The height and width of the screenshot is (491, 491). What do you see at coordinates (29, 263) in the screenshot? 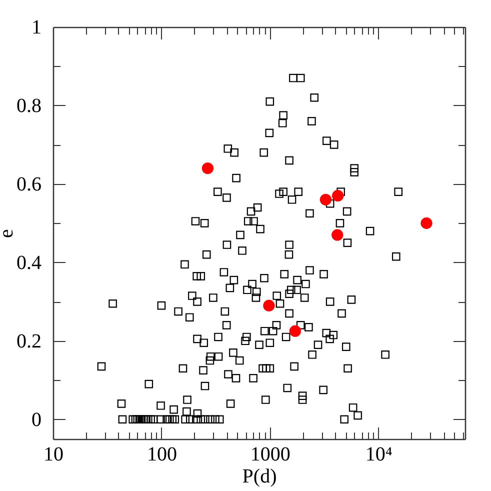
I see `y-tick-label: 0.4` at bounding box center [29, 263].